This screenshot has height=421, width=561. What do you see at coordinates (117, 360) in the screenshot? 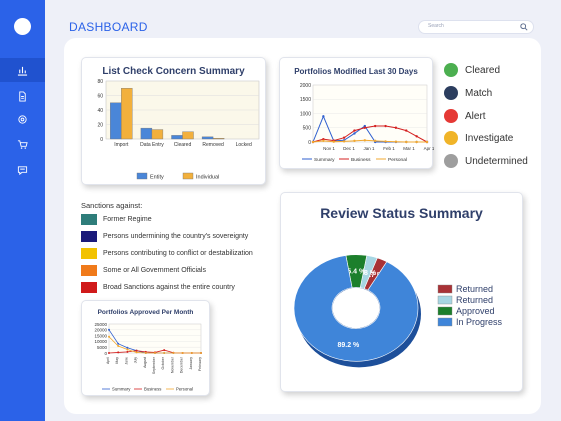
I see `x-tick-label: May` at bounding box center [117, 360].